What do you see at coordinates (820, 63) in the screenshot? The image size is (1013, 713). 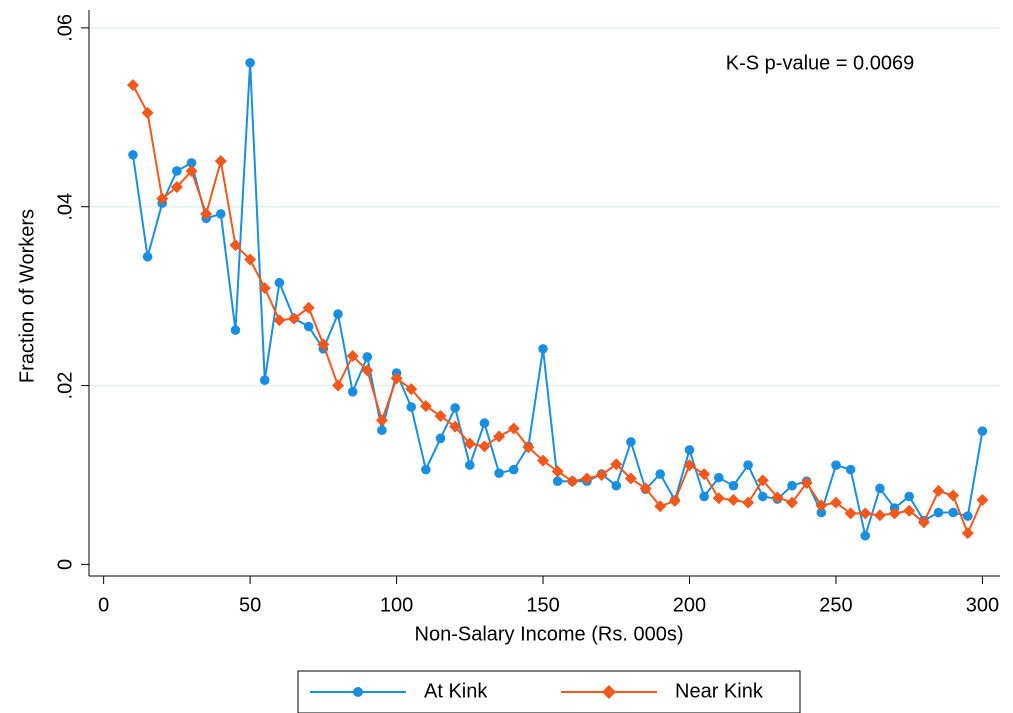 I see `annotation: K-S p-value = 0.0069` at bounding box center [820, 63].